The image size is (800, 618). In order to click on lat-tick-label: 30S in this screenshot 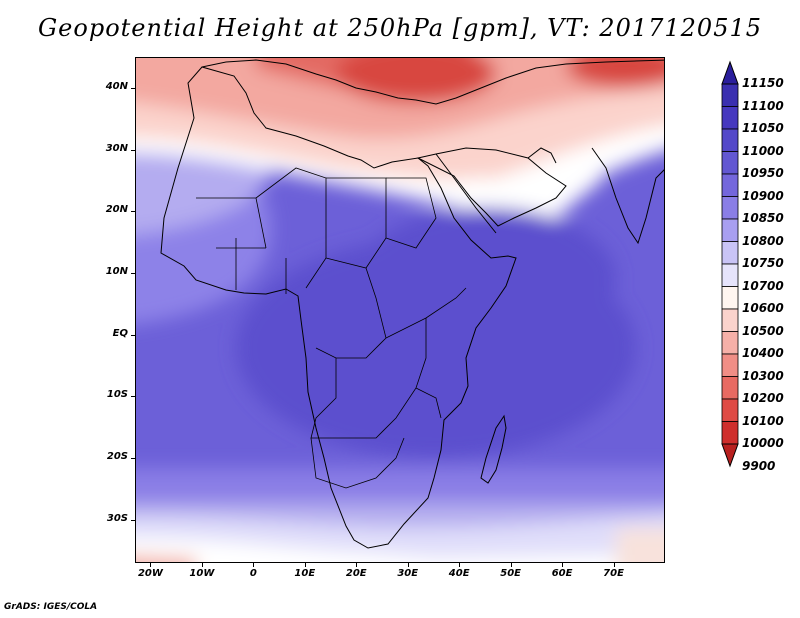, I will do `click(117, 518)`.